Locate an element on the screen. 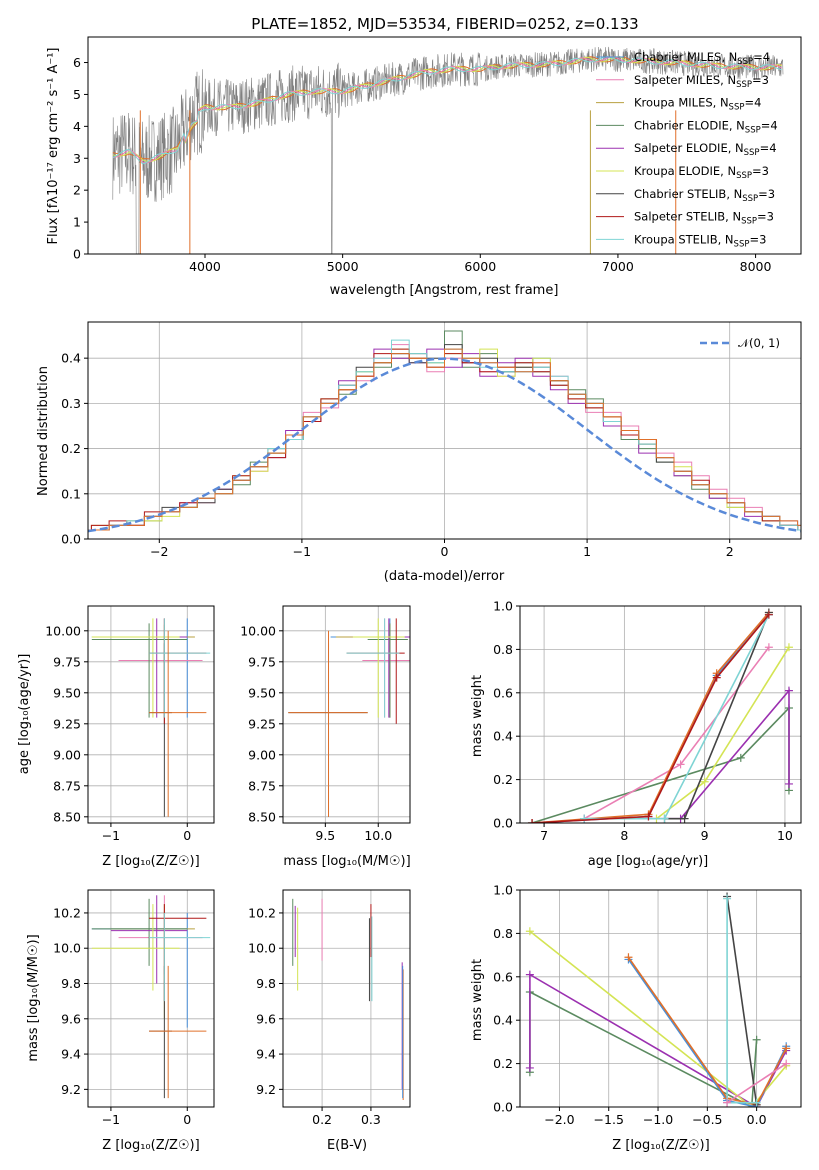 Image resolution: width=819 pixels, height=1170 pixels. legend-label: Kroupa ELODIE, NSSP=3 is located at coordinates (701, 172).